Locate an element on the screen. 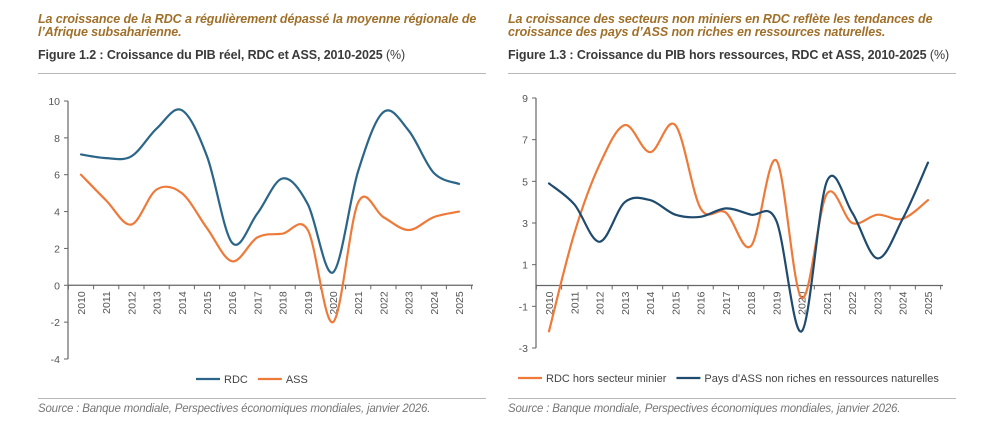 This screenshot has width=1000, height=432. y-tick-label: 6 is located at coordinates (57, 176).